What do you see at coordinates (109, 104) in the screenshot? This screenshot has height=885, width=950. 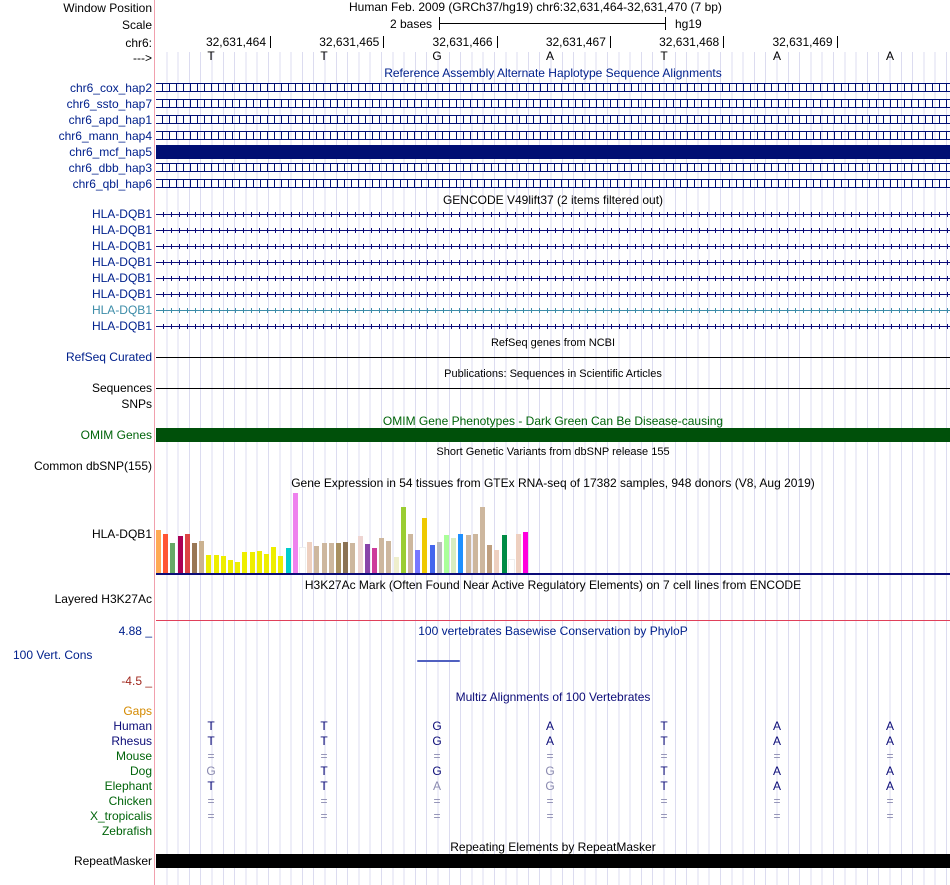 I see `haplotype-label: chr6_ssto_hap7` at bounding box center [109, 104].